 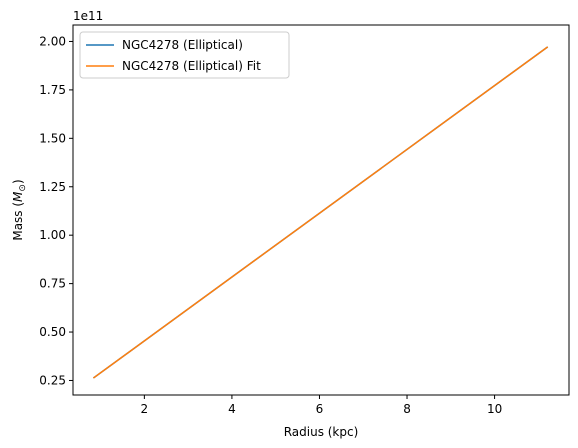 I want to click on legend-label-1: NGC4278 (Elliptical) Fit, so click(x=191, y=66).